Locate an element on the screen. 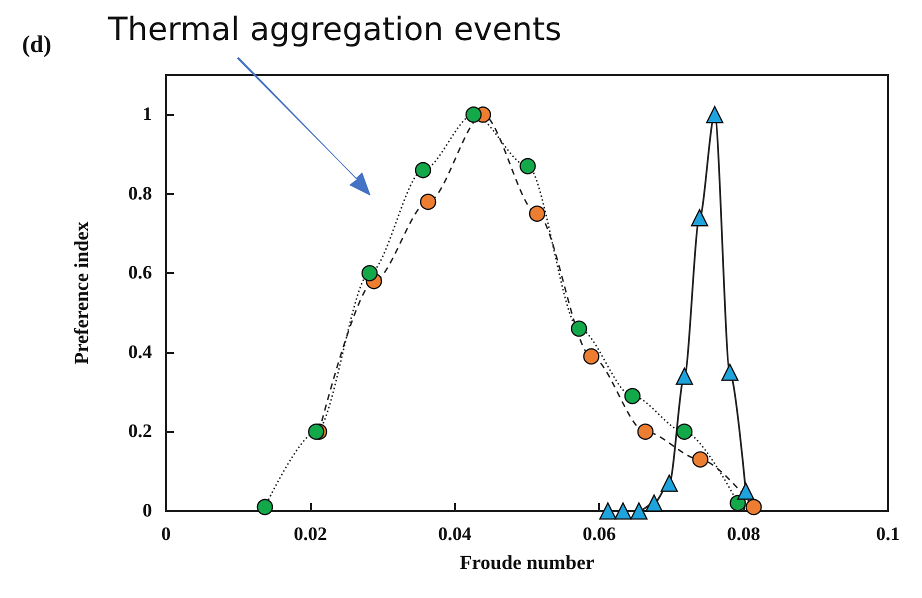  y-tick-label: 0.4 is located at coordinates (140, 352).